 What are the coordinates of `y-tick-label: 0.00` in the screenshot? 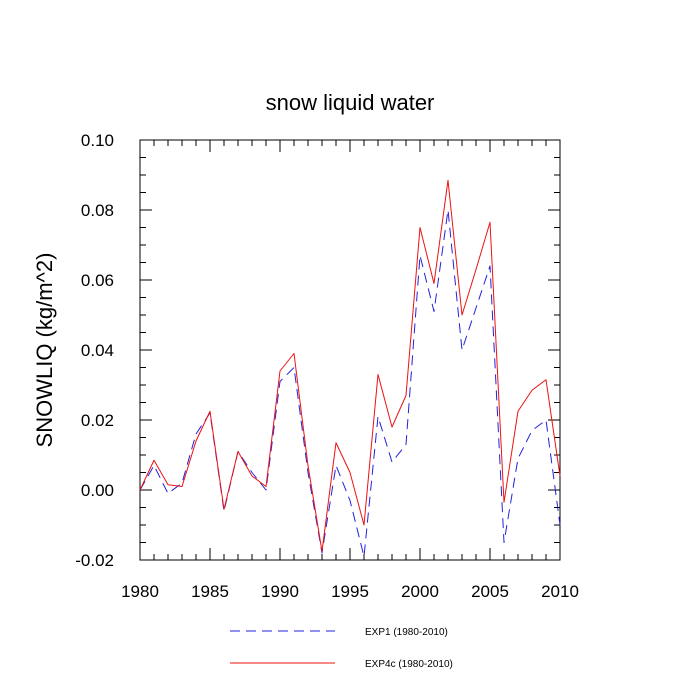 It's located at (97, 490).